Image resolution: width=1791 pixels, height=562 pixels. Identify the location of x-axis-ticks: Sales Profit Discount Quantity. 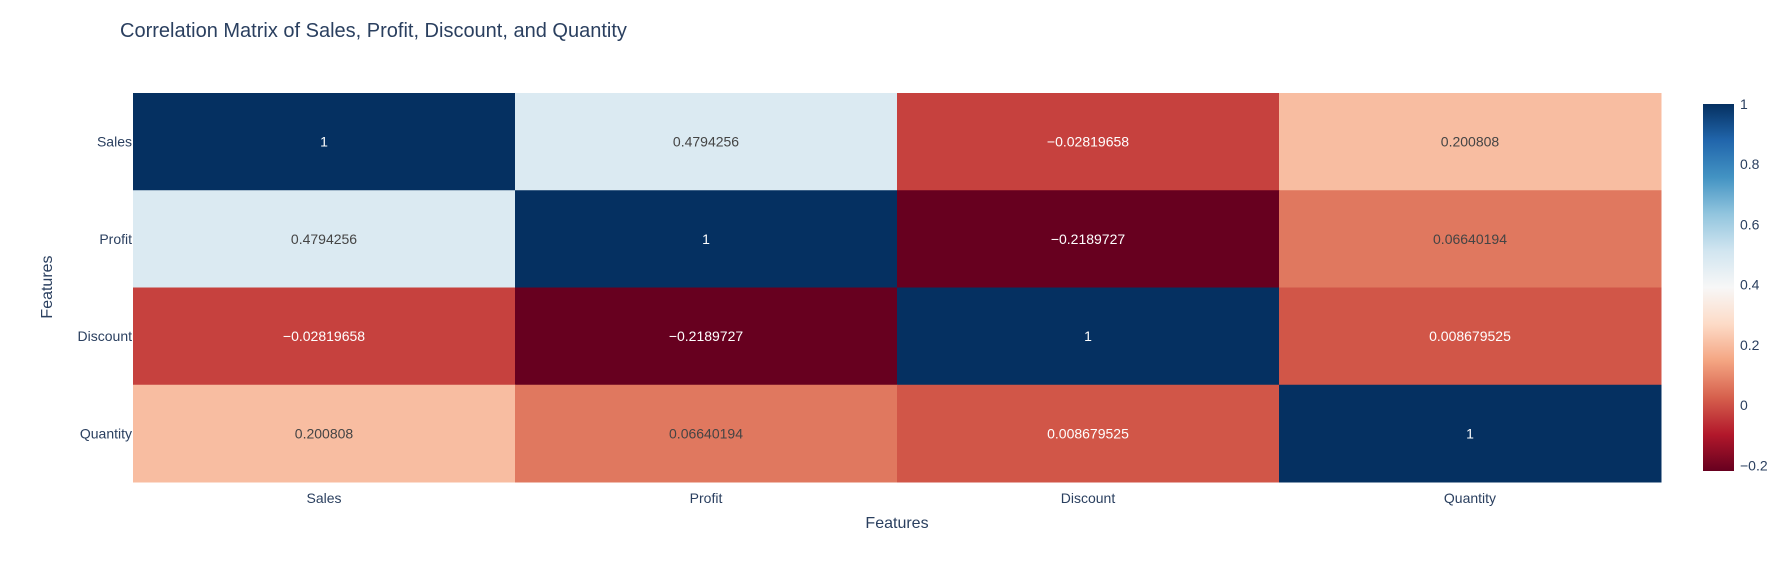
(901, 498).